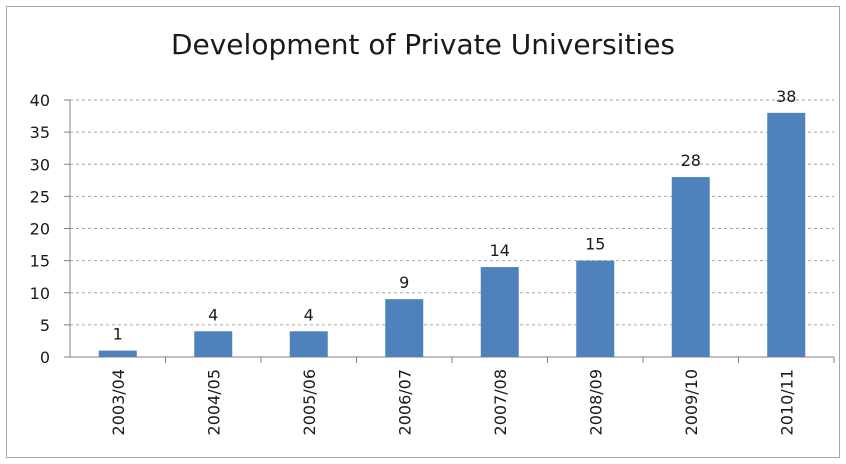 Image resolution: width=846 pixels, height=464 pixels. I want to click on y-tick-label: 35, so click(40, 132).